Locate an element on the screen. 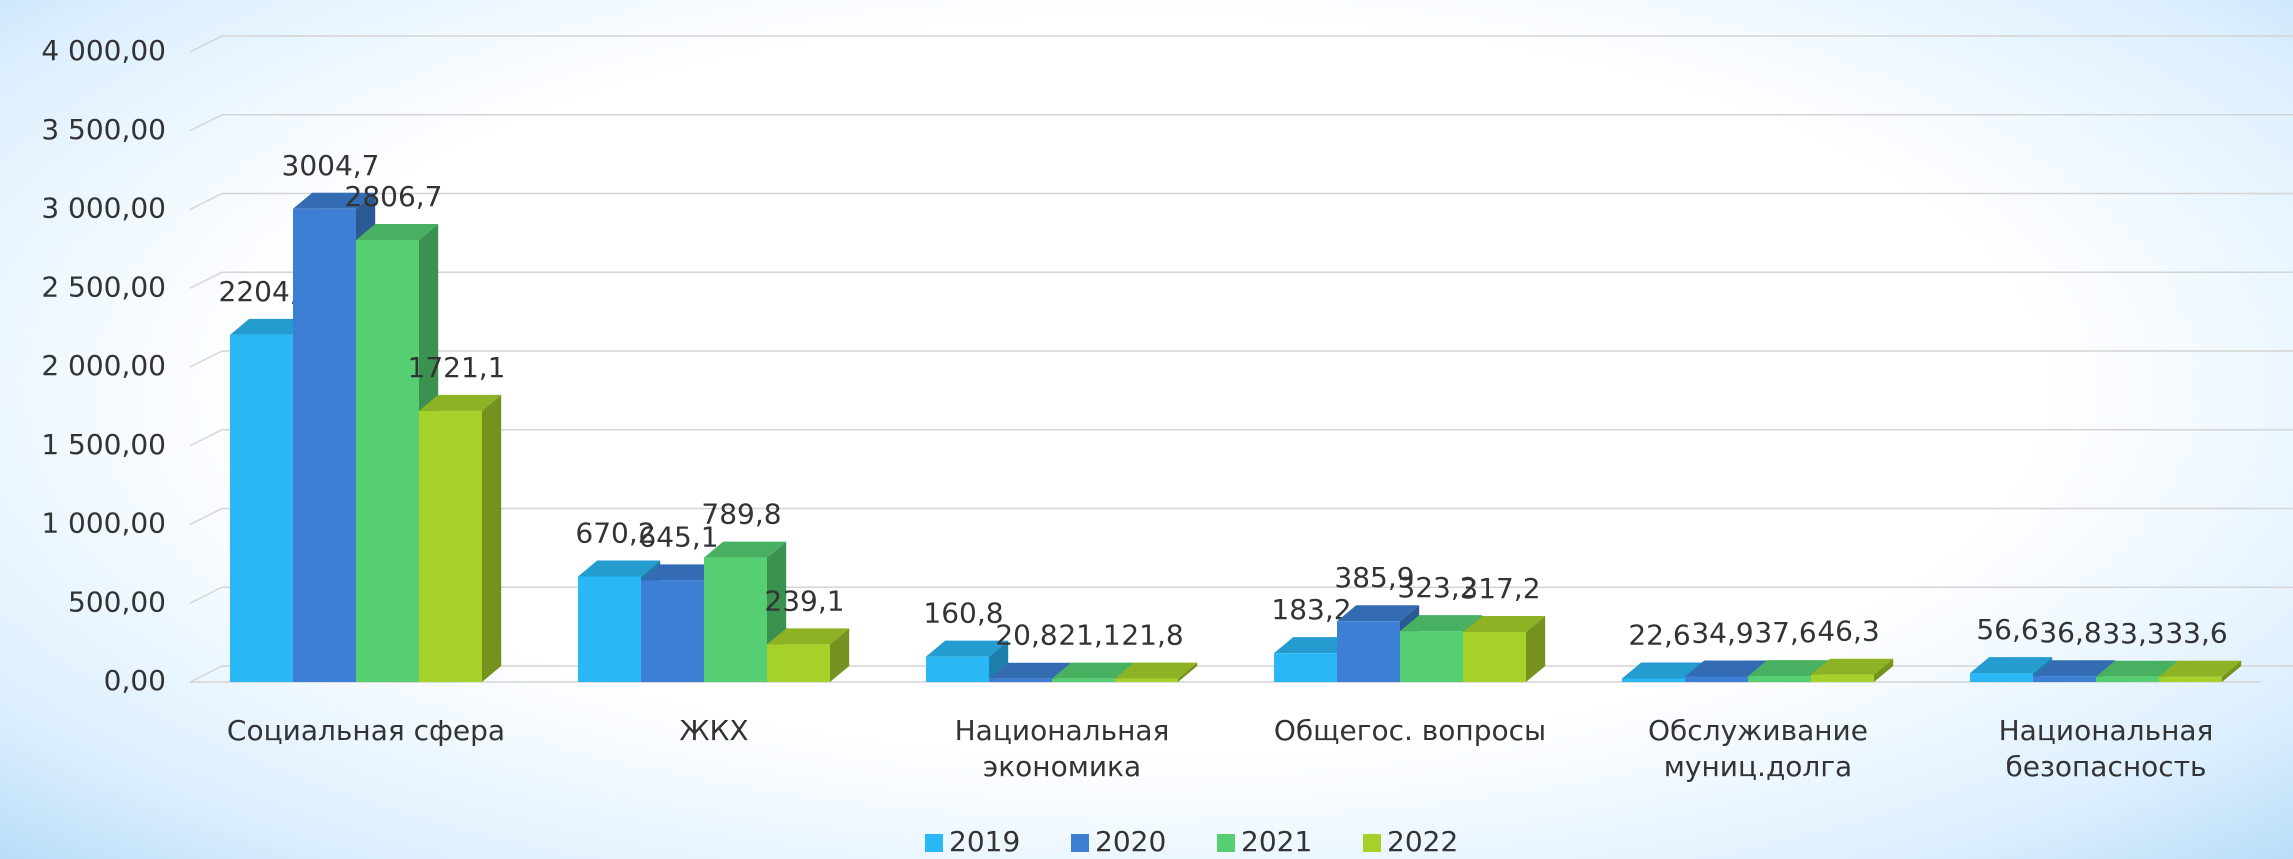 The width and height of the screenshot is (2293, 859). value-label: 670,2 is located at coordinates (615, 532).